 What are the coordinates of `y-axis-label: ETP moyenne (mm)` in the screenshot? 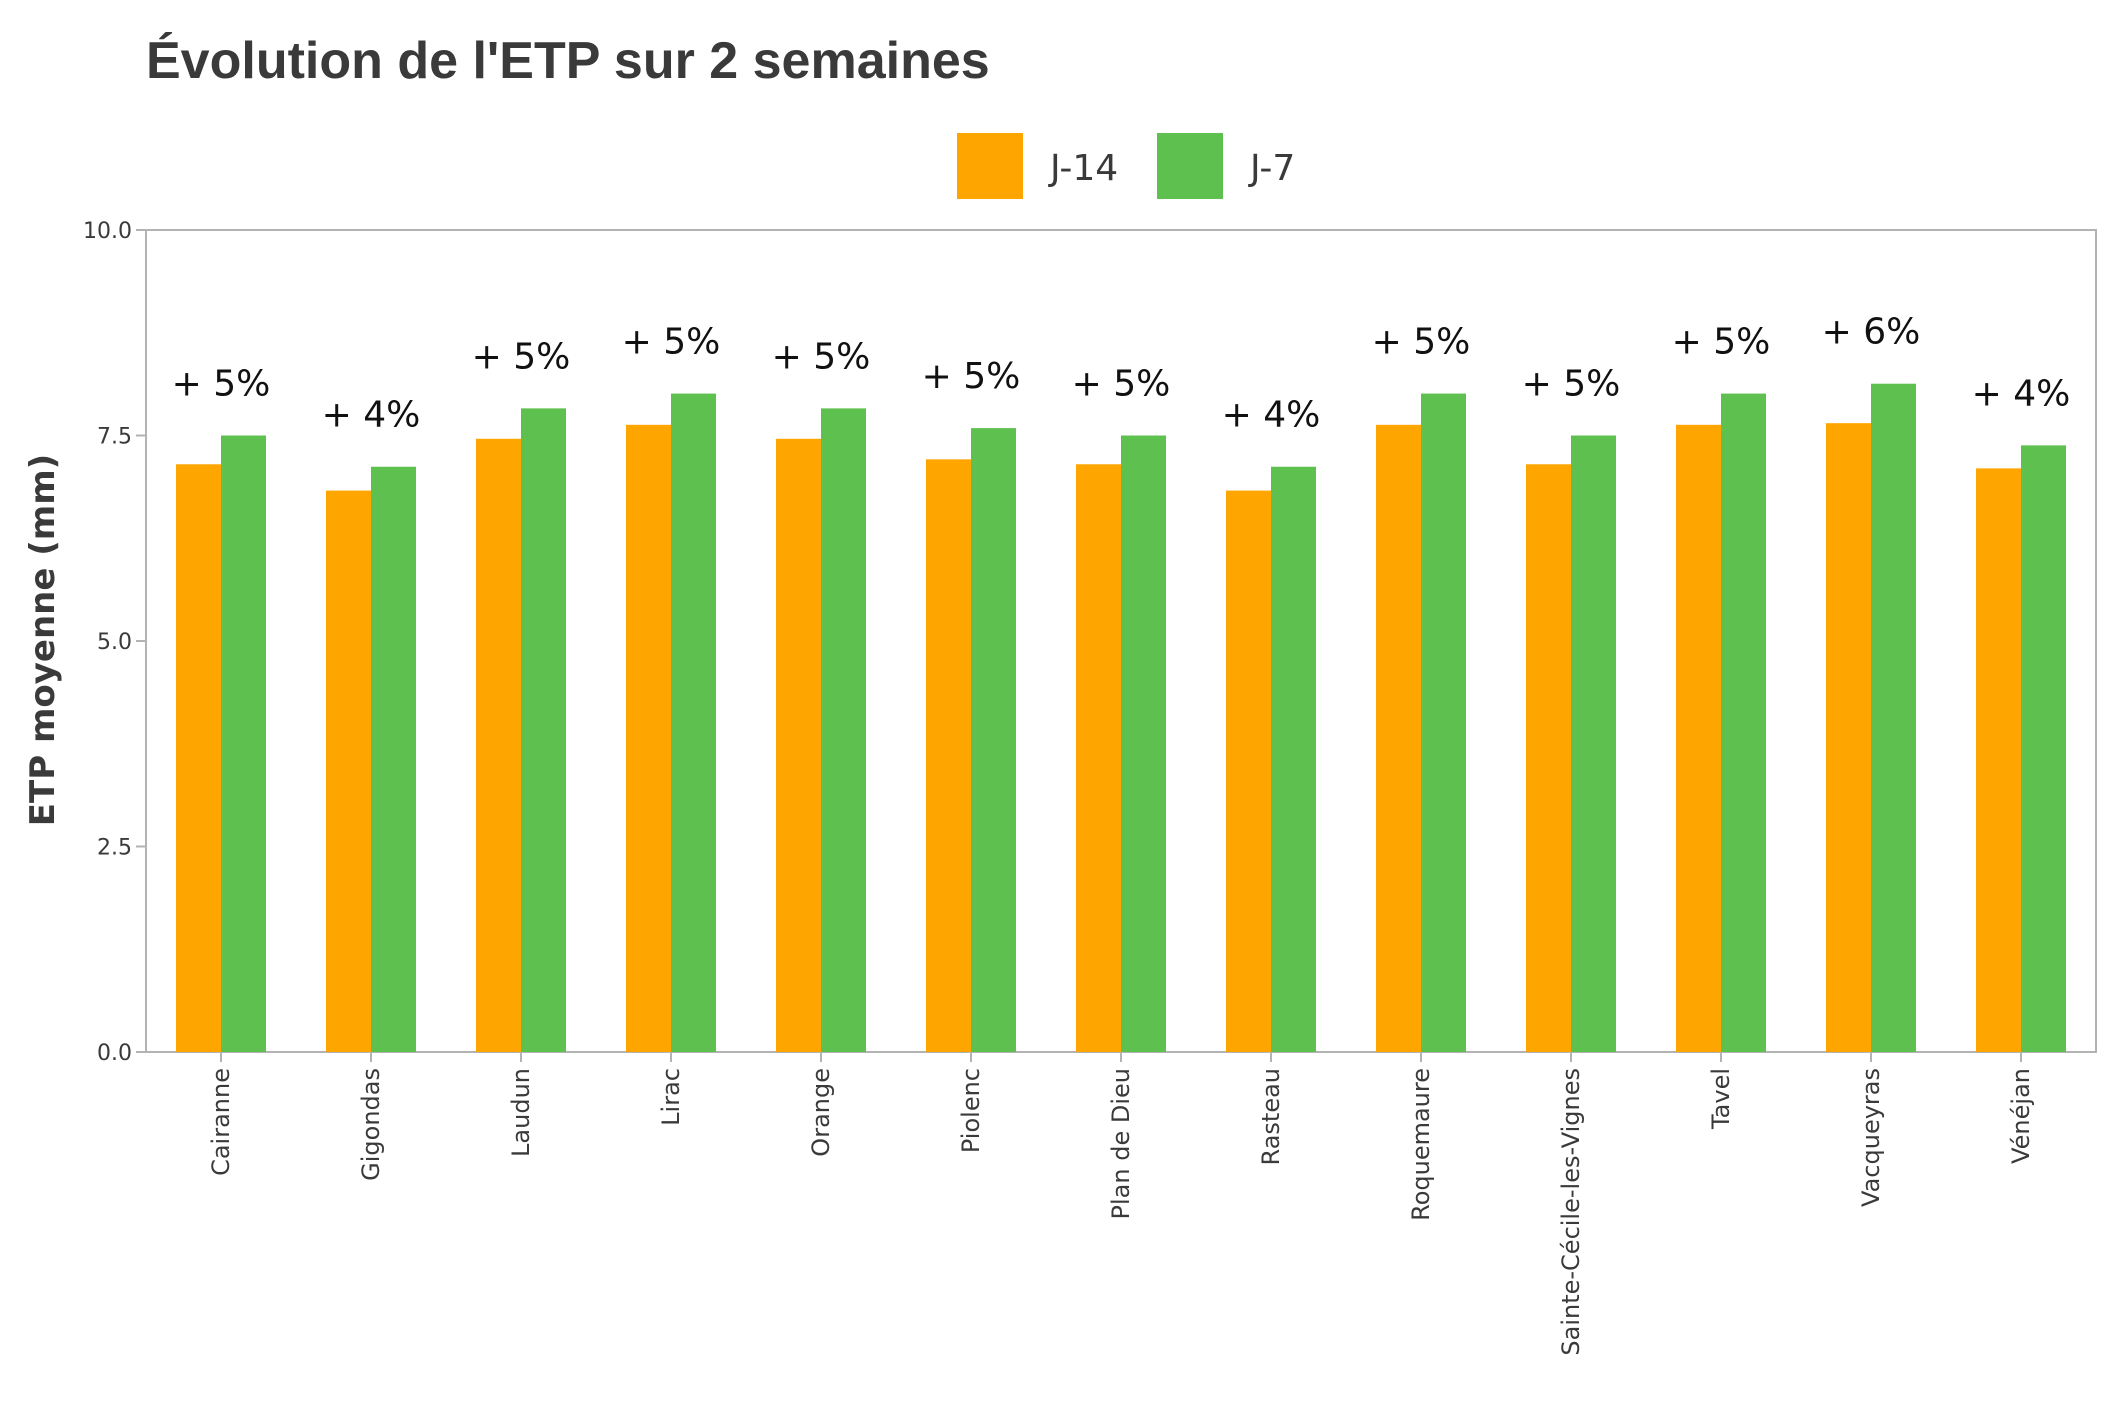 It's located at (43, 640).